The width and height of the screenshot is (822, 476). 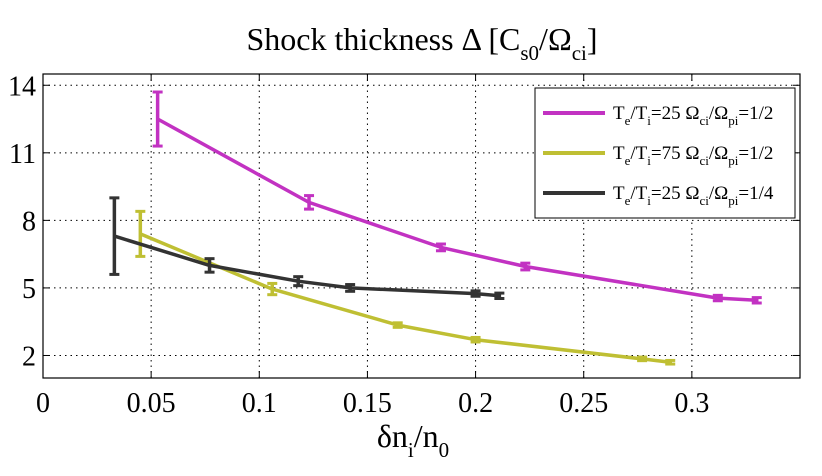 What do you see at coordinates (43, 403) in the screenshot?
I see `x-tick-label: 0` at bounding box center [43, 403].